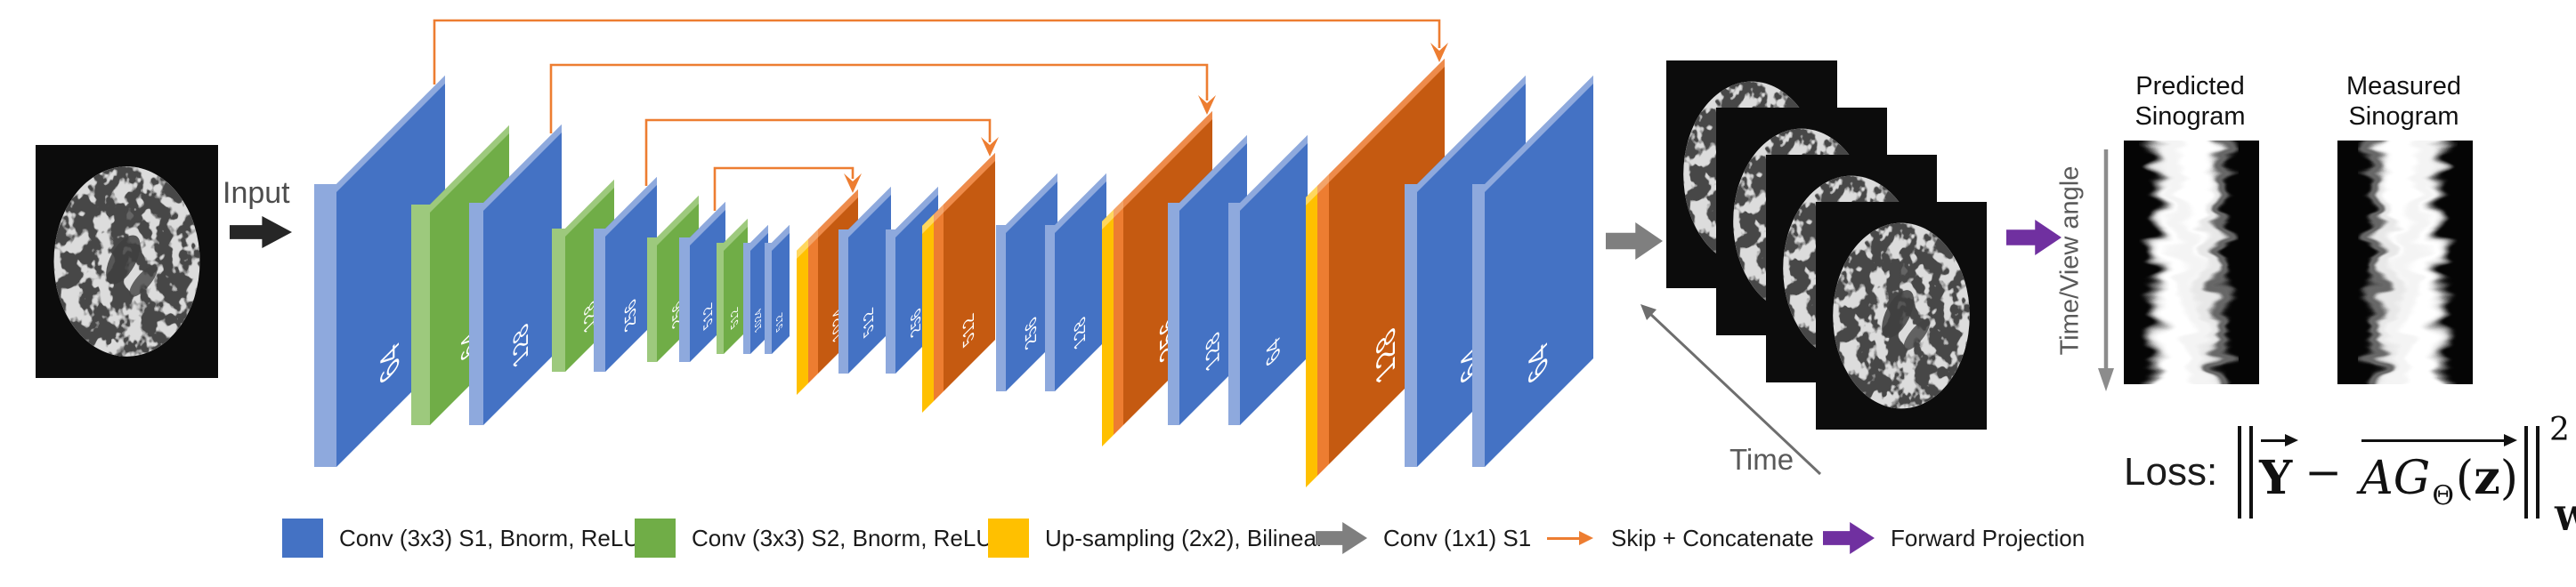 Image resolution: width=2576 pixels, height=587 pixels. What do you see at coordinates (490, 537) in the screenshot?
I see `legend-label: Conv (3x3) S1, Bnorm, ReLU` at bounding box center [490, 537].